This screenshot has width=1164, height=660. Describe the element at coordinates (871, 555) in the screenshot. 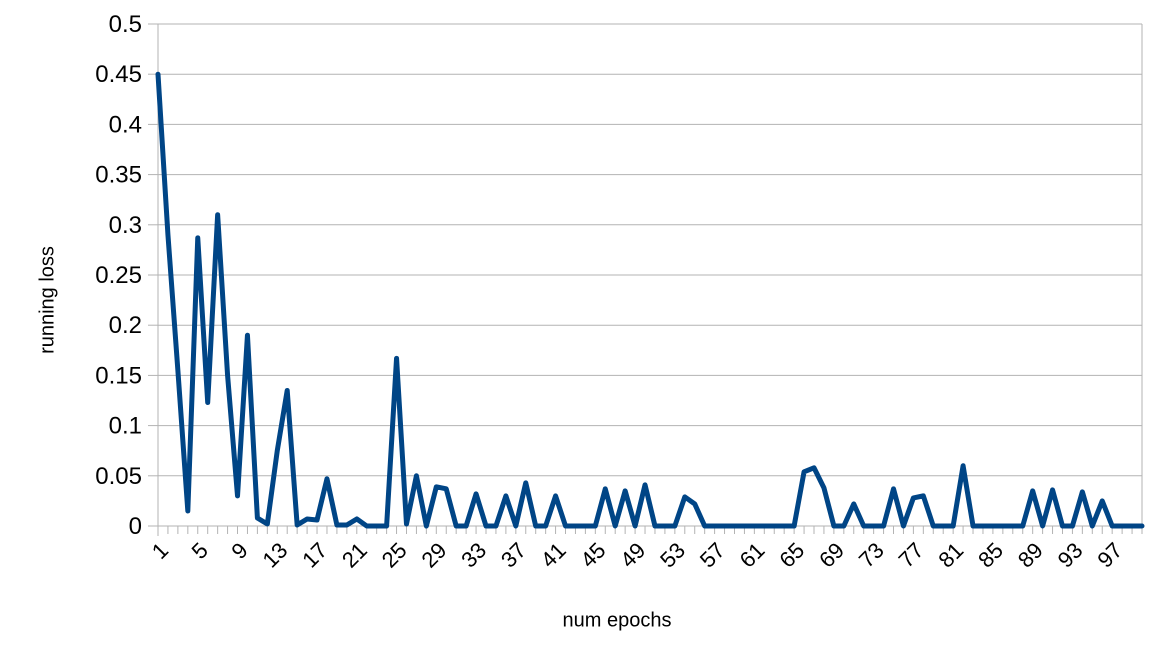

I see `x-tick-label: 73` at that location.